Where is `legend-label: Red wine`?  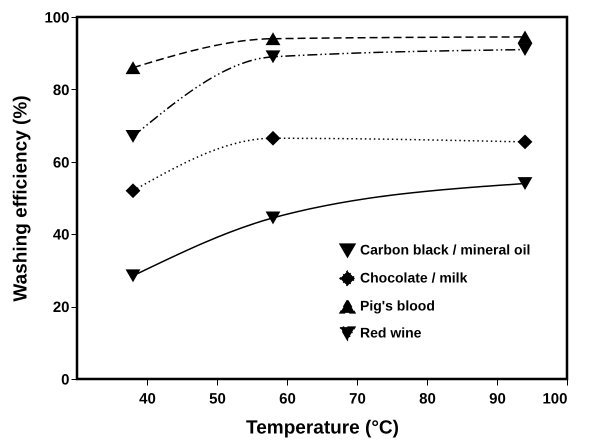 legend-label: Red wine is located at coordinates (391, 332).